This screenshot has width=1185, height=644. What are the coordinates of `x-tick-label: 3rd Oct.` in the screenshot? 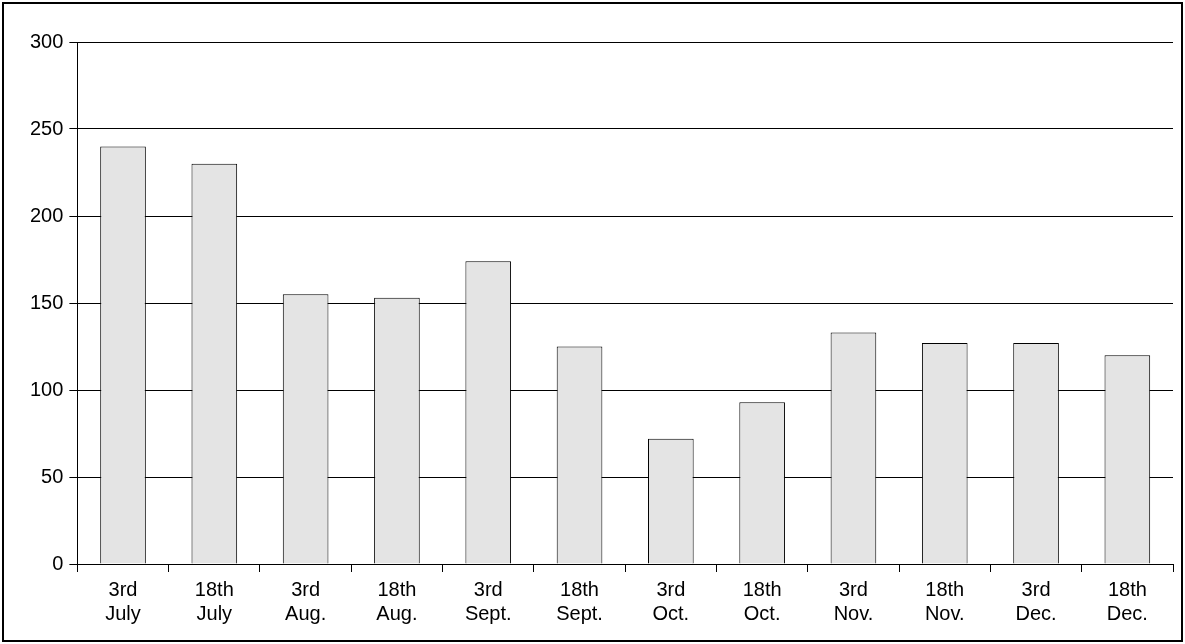 It's located at (671, 600).